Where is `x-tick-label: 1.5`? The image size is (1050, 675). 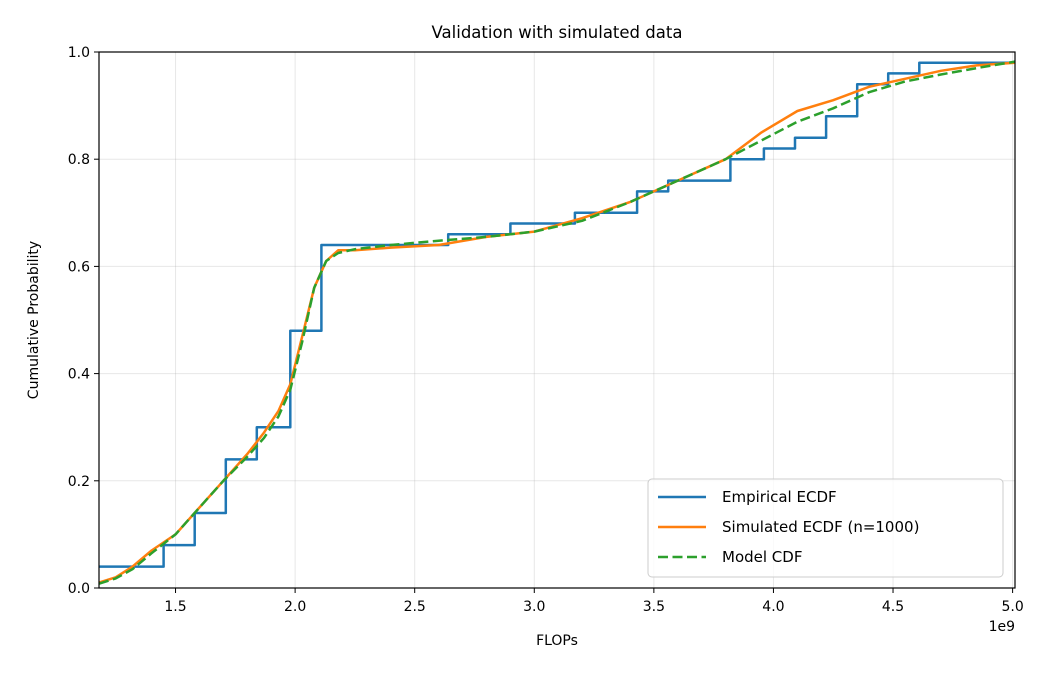
x-tick-label: 1.5 is located at coordinates (175, 607).